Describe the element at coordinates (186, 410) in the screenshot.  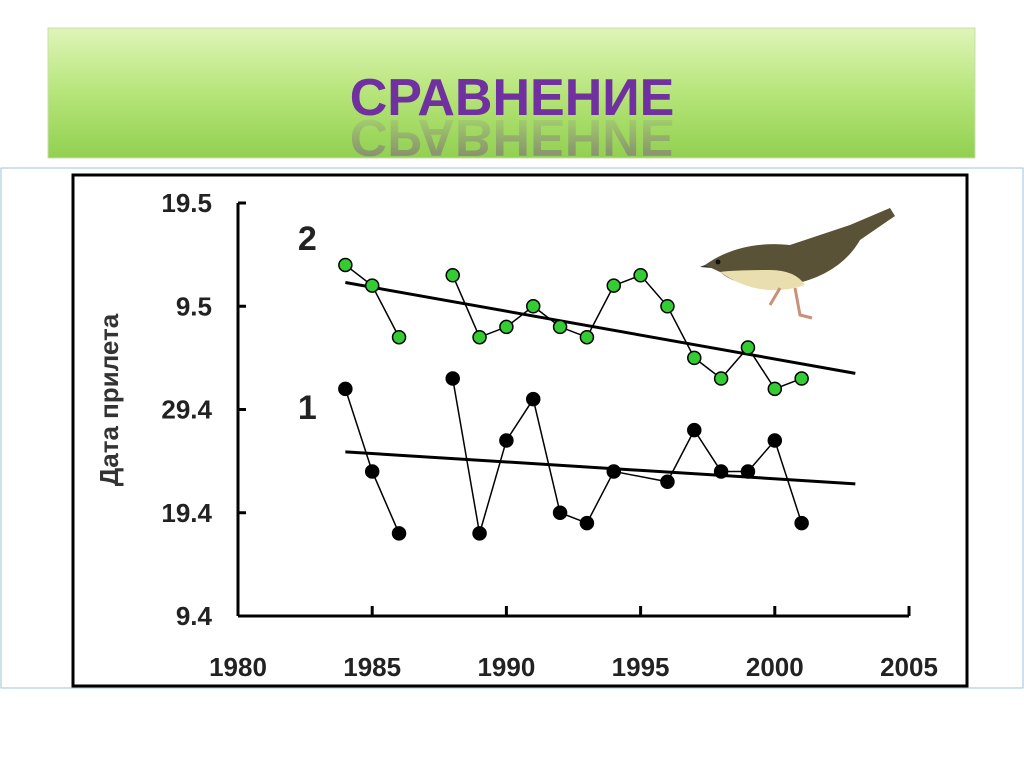
I see `y-tick-label: 29.4` at that location.